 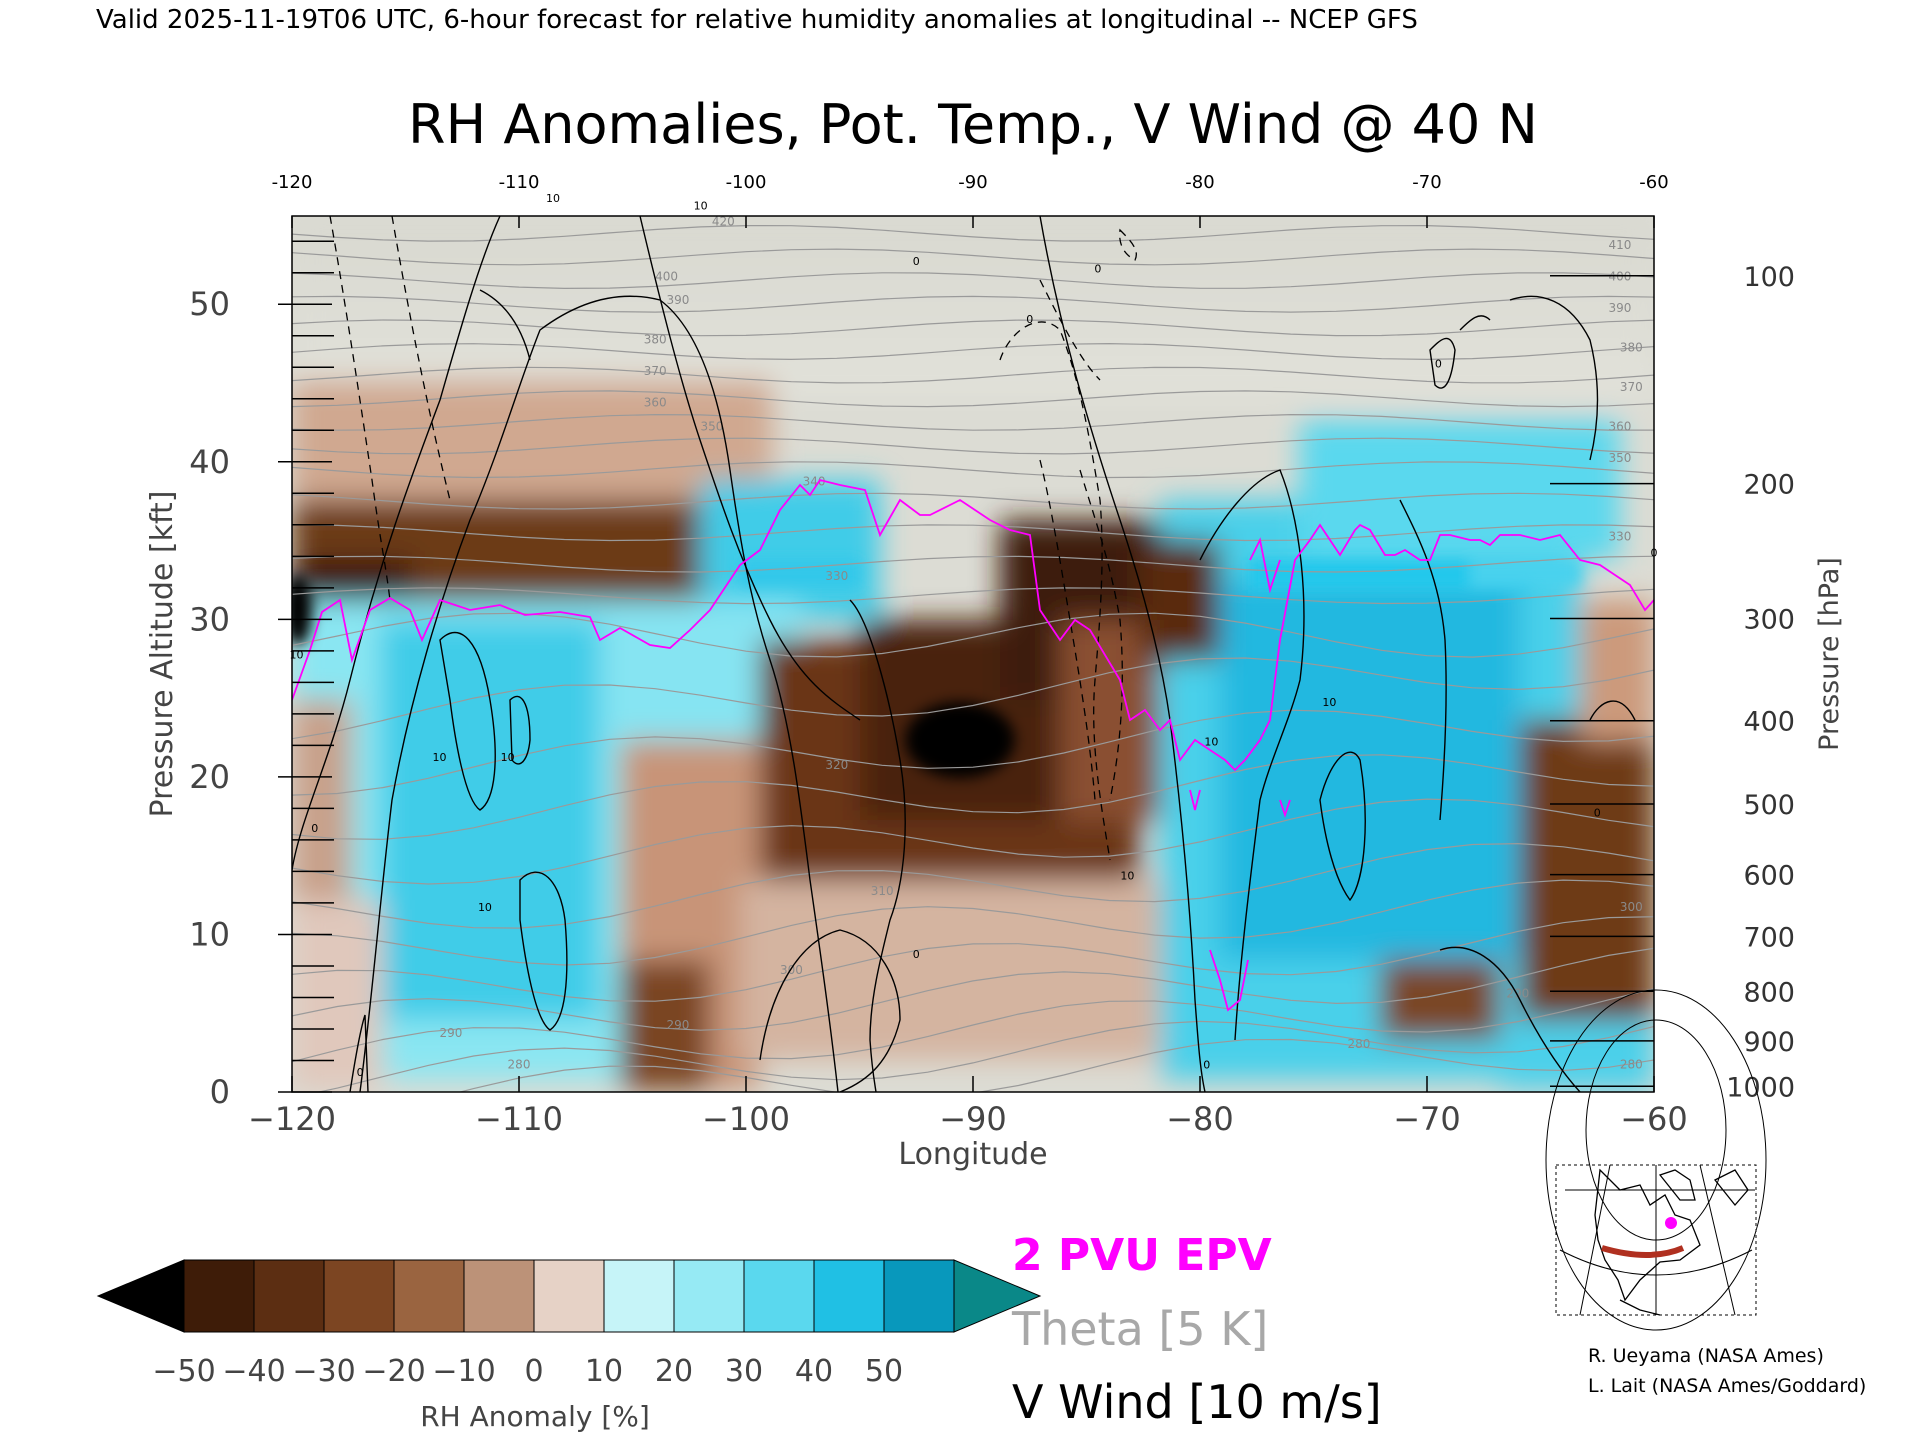 I want to click on legend-theta: Theta [5 K], so click(x=1139, y=1329).